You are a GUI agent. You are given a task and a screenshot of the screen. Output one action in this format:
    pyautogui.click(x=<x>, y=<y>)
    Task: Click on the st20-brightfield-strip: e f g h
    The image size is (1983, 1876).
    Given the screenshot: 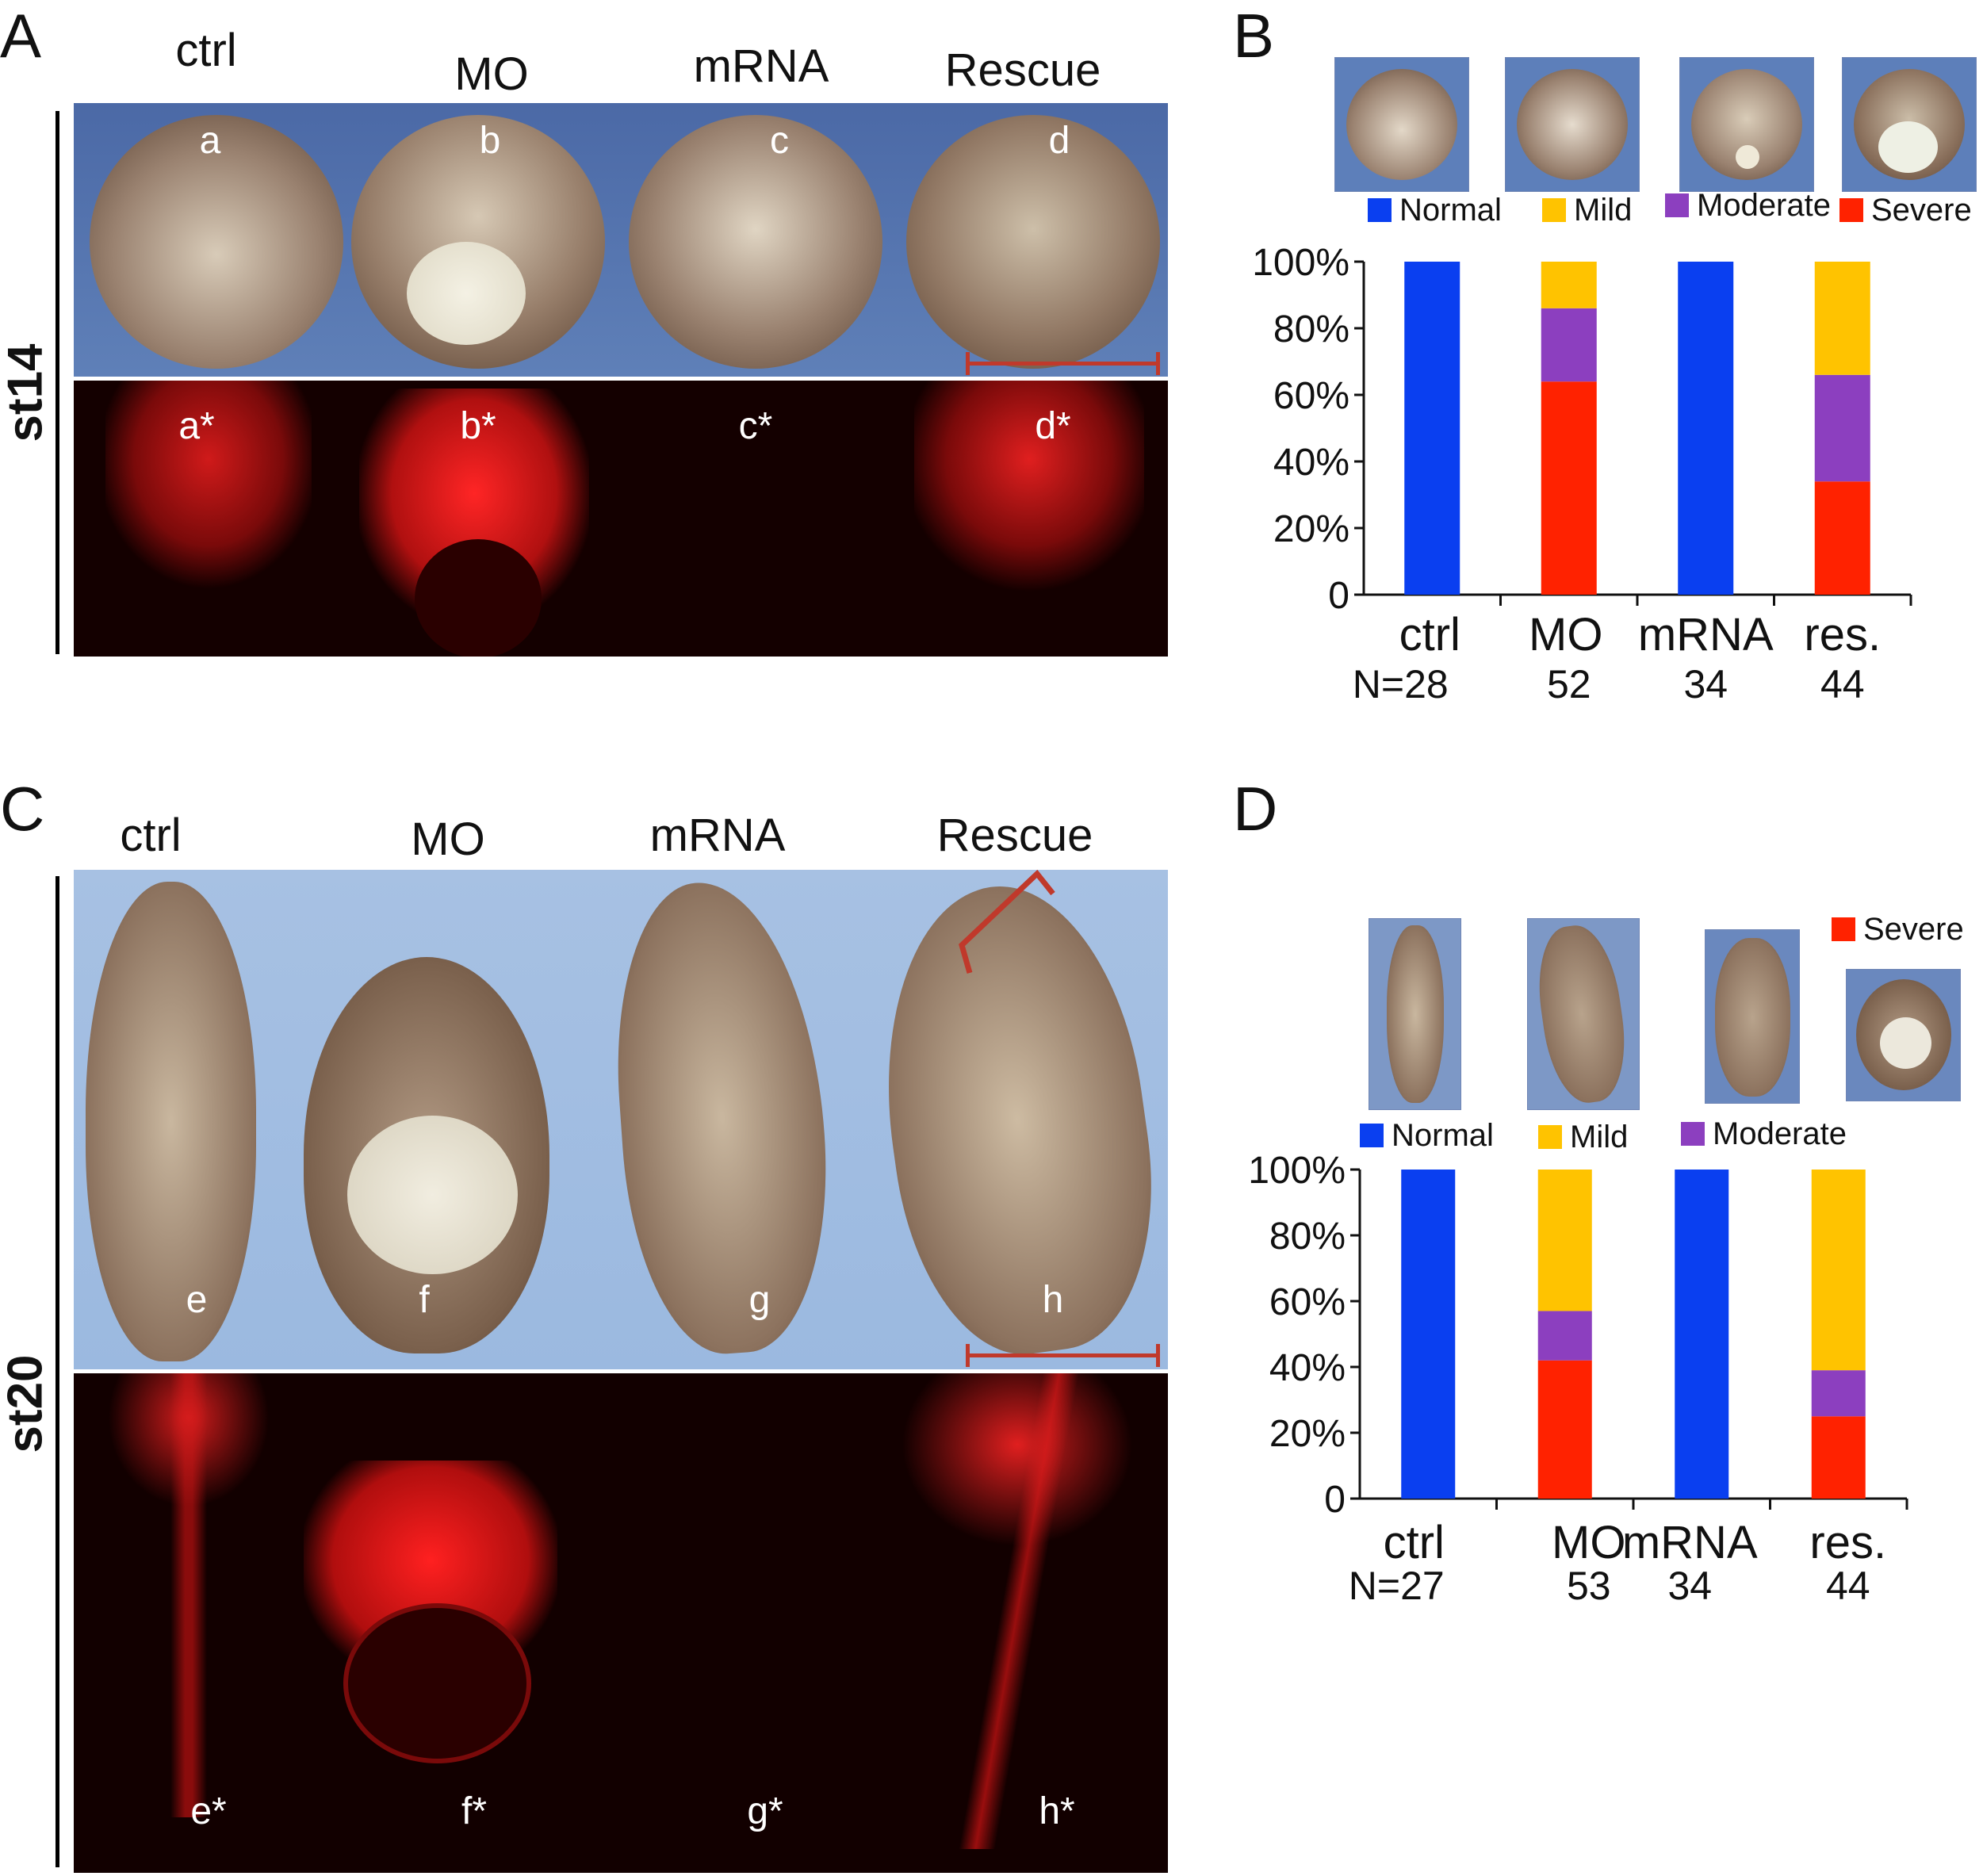 What is the action you would take?
    pyautogui.click(x=621, y=1120)
    